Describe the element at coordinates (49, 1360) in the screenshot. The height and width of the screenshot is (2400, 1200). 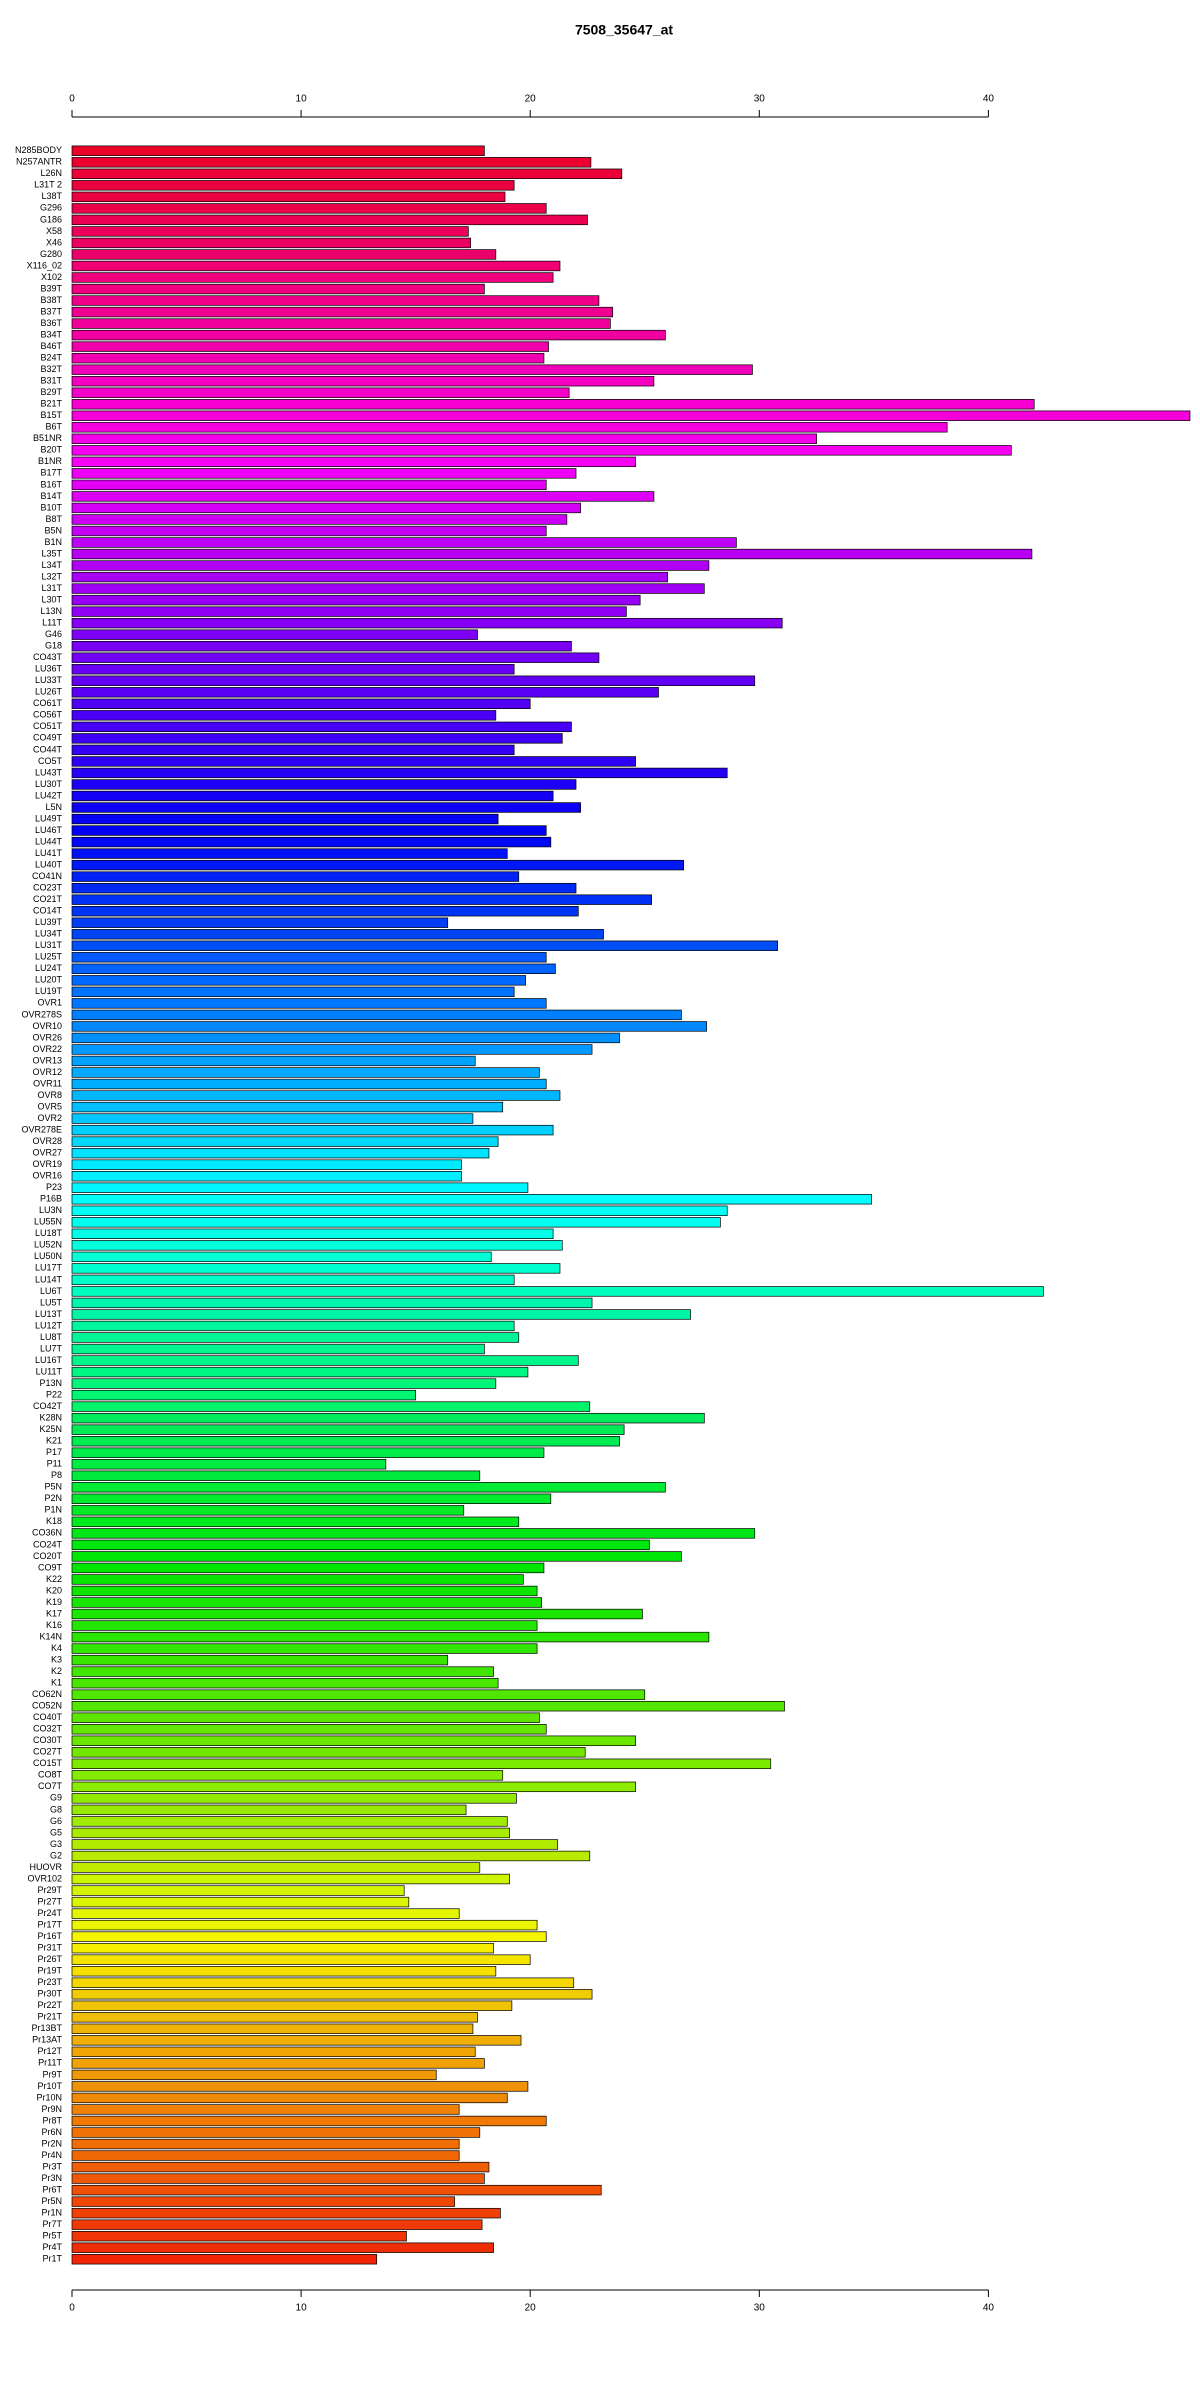
I see `y-tick-label: LU16T` at that location.